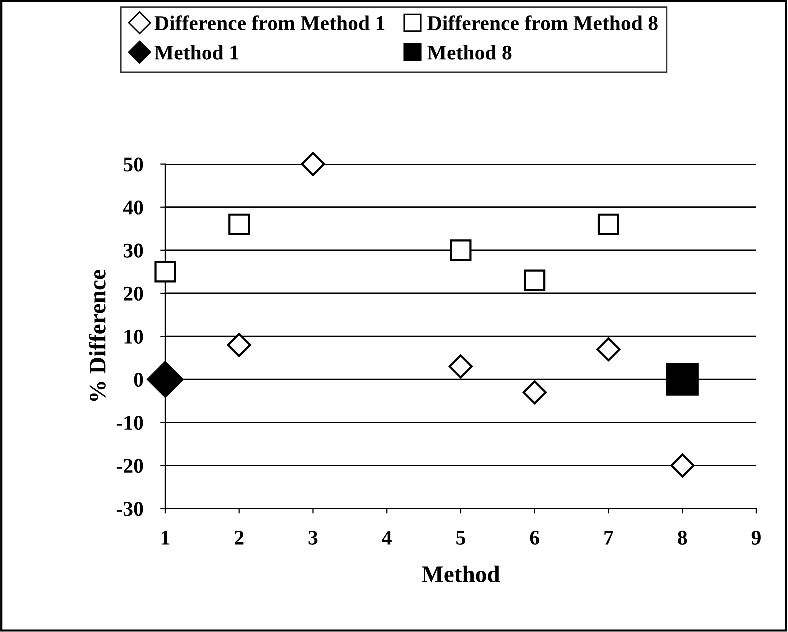 The image size is (788, 632). I want to click on legend-label: Difference from Method 1, so click(269, 23).